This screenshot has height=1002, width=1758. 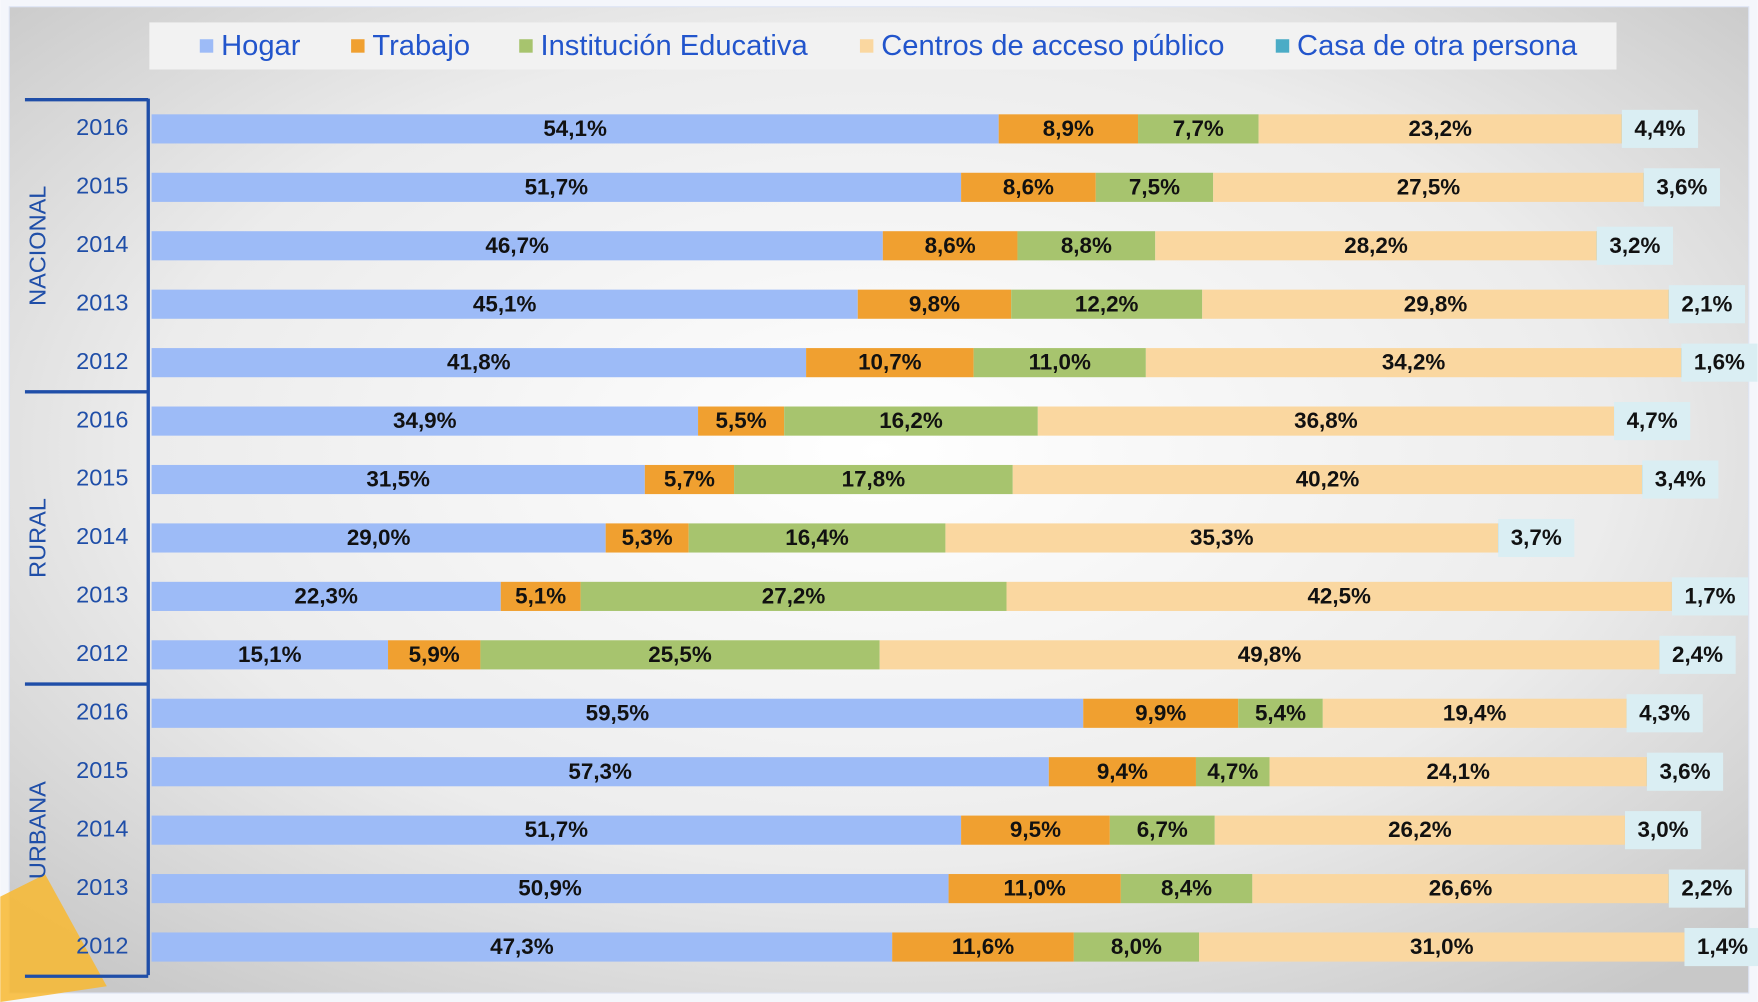 I want to click on legend-box, so click(x=883, y=46).